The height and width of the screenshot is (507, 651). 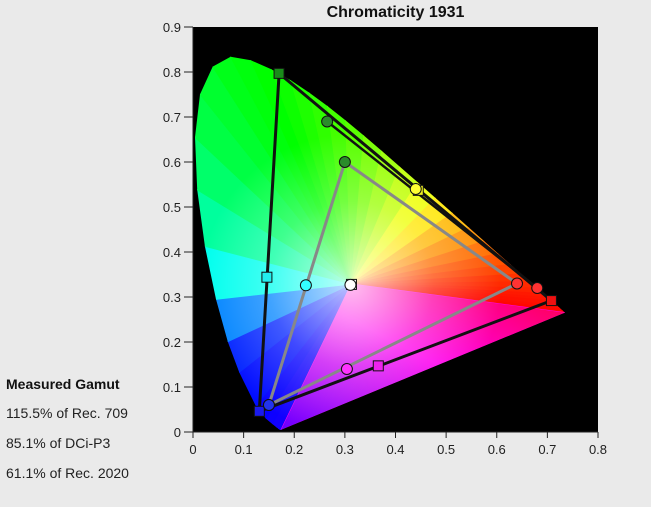 What do you see at coordinates (192, 449) in the screenshot?
I see `x-tick-label: 0` at bounding box center [192, 449].